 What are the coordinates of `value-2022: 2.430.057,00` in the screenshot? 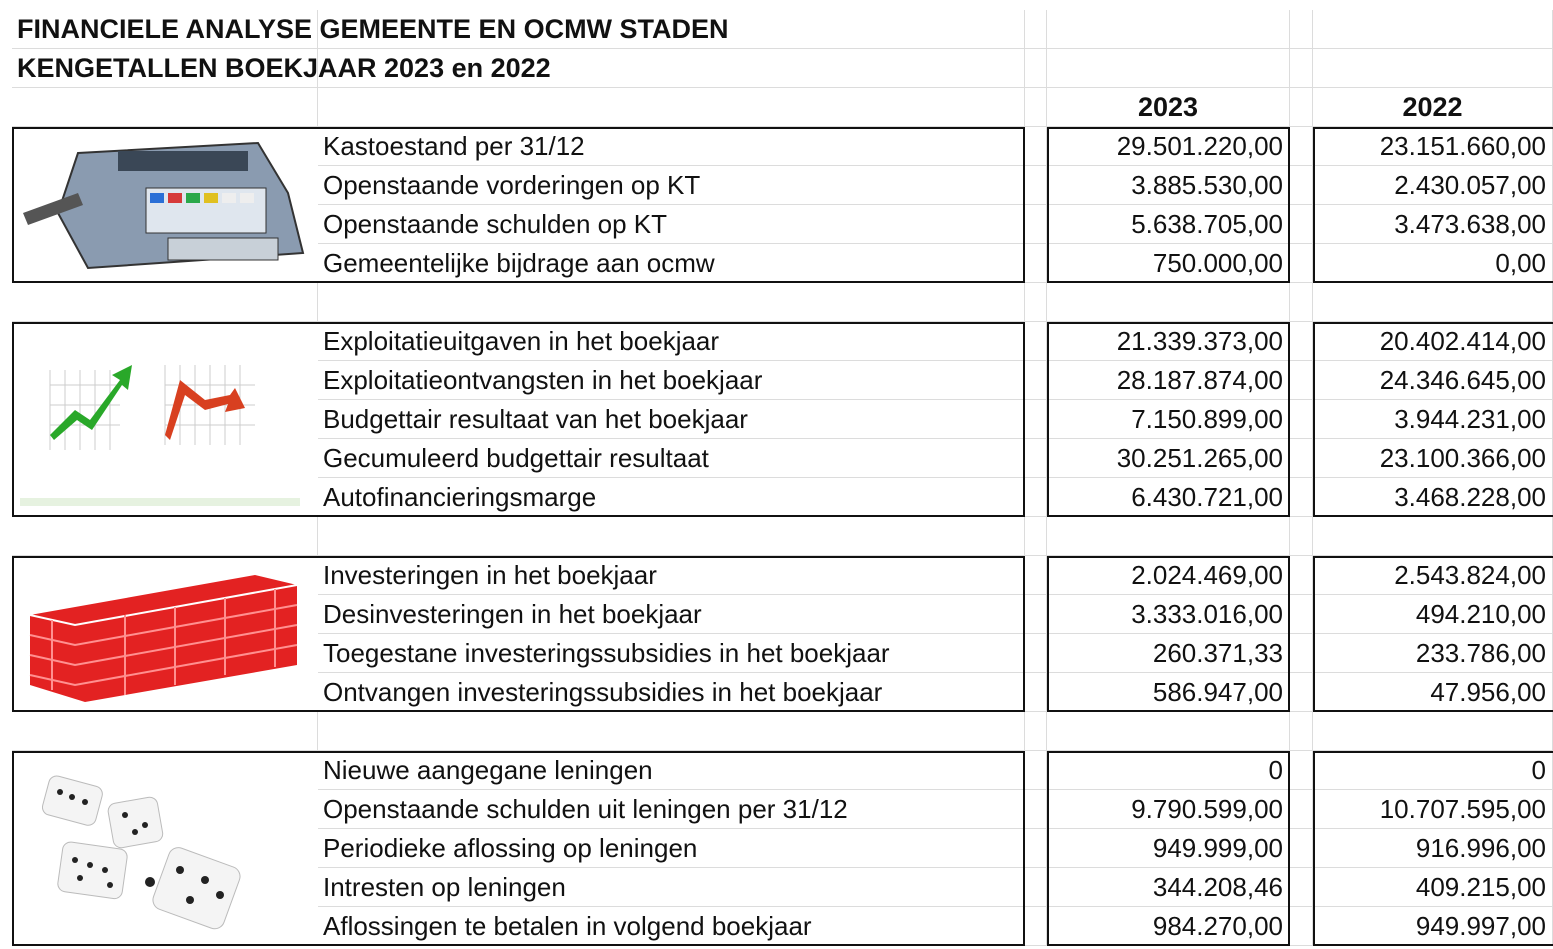 It's located at (1433, 185).